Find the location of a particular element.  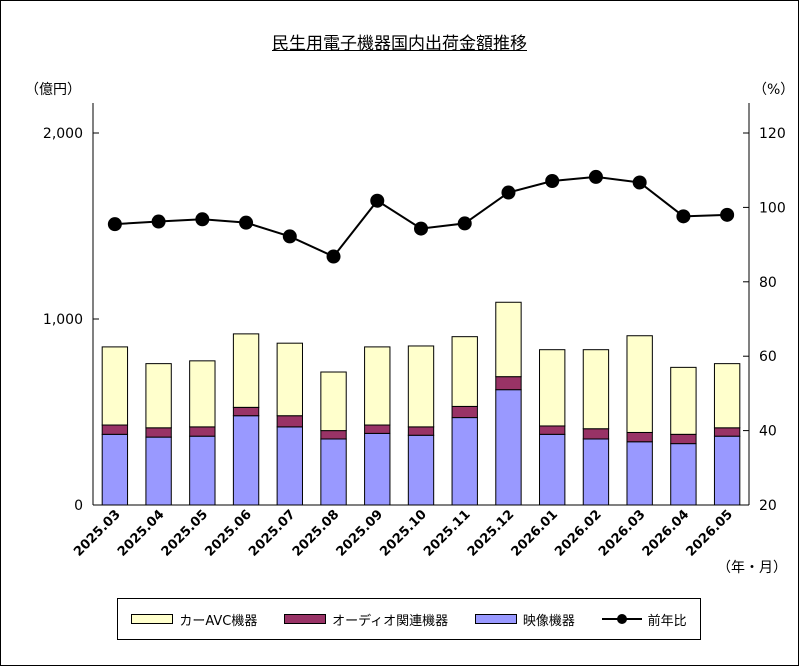

legend-label-car-avc: カーAVC機器 is located at coordinates (218, 621).